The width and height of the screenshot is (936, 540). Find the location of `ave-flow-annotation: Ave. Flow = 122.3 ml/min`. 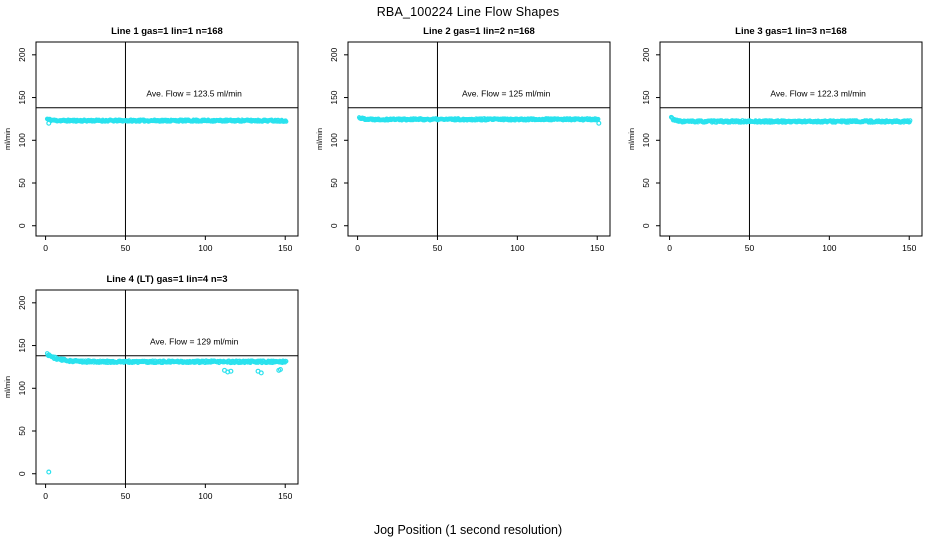

ave-flow-annotation: Ave. Flow = 122.3 ml/min is located at coordinates (818, 94).